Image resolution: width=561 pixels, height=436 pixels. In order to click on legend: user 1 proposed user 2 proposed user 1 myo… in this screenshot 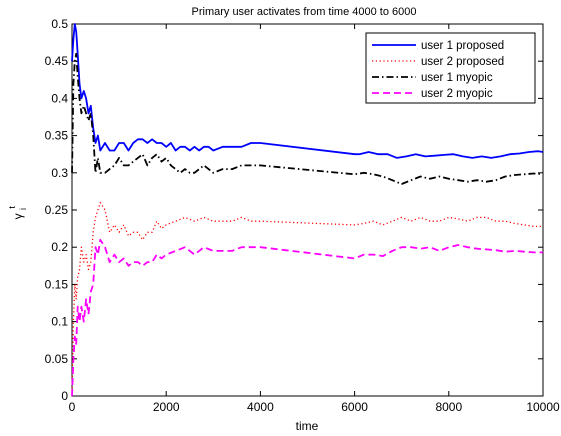, I will do `click(450, 68)`.